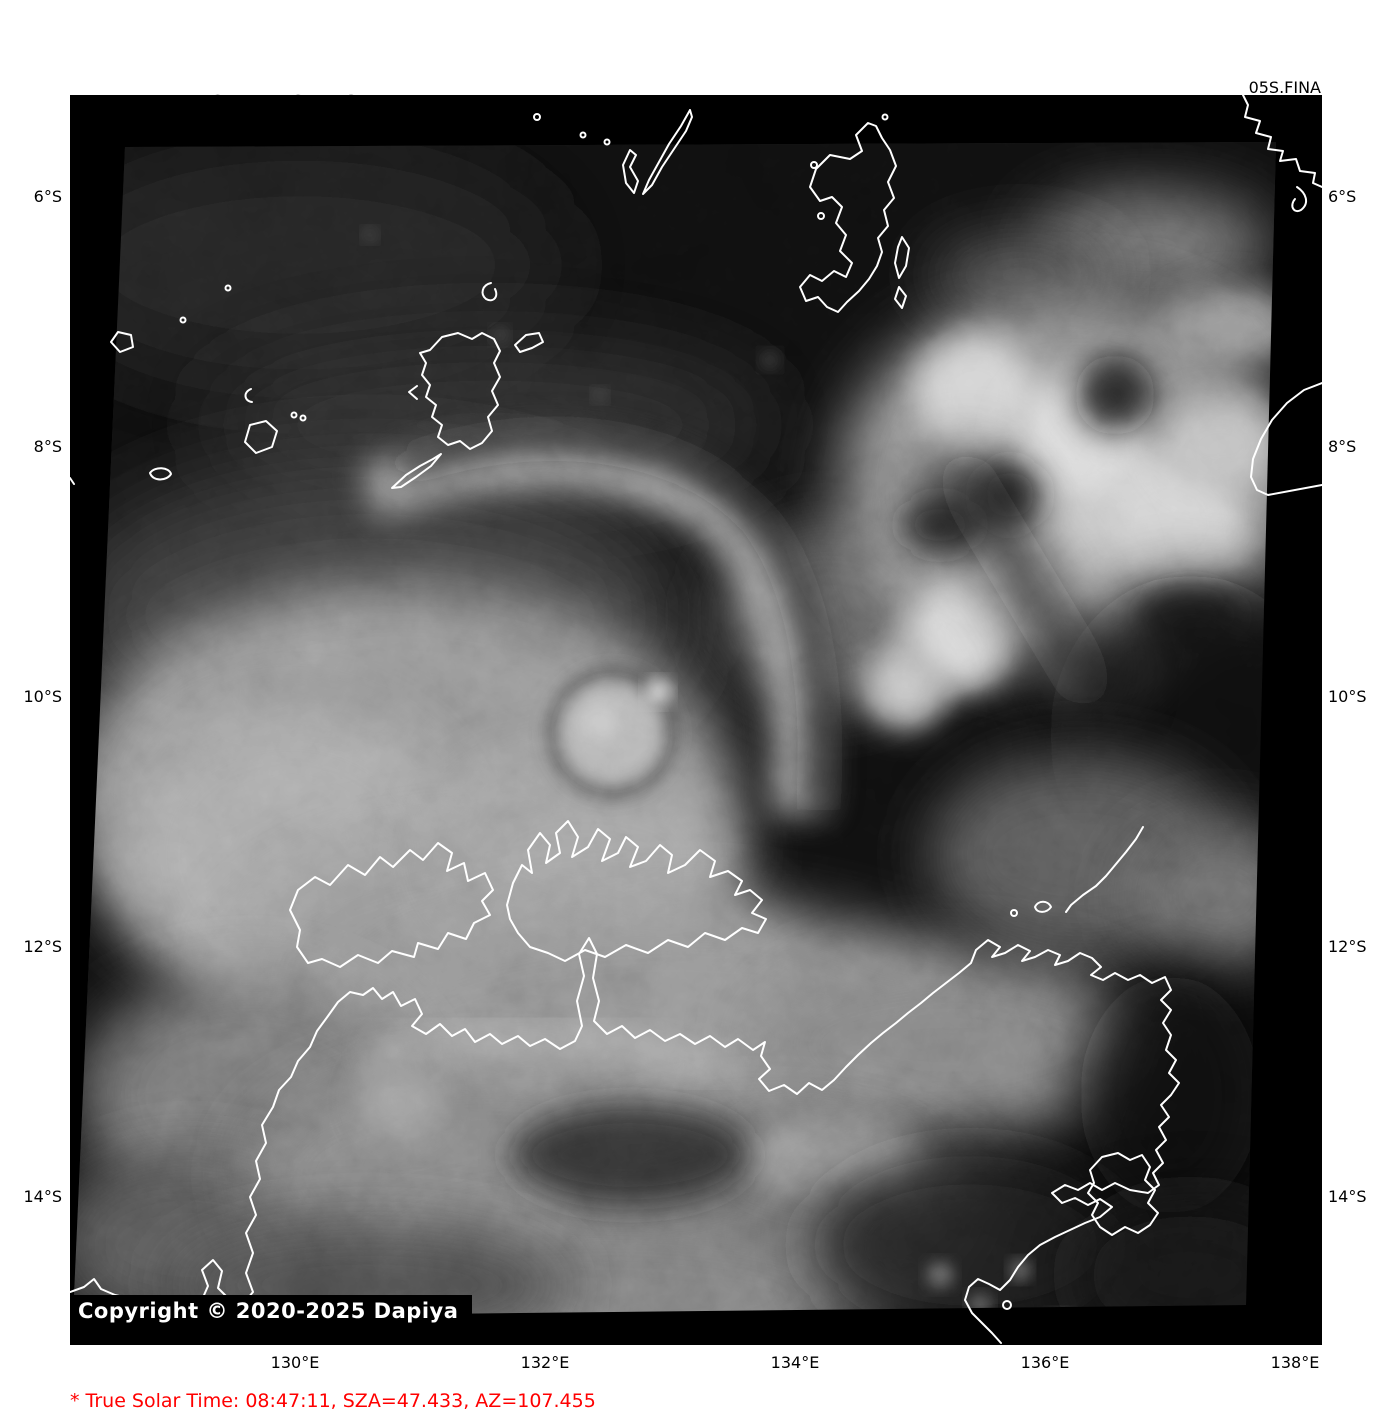 This screenshot has width=1389, height=1425. Describe the element at coordinates (295, 1362) in the screenshot. I see `lon-tick-label: 130°E` at that location.